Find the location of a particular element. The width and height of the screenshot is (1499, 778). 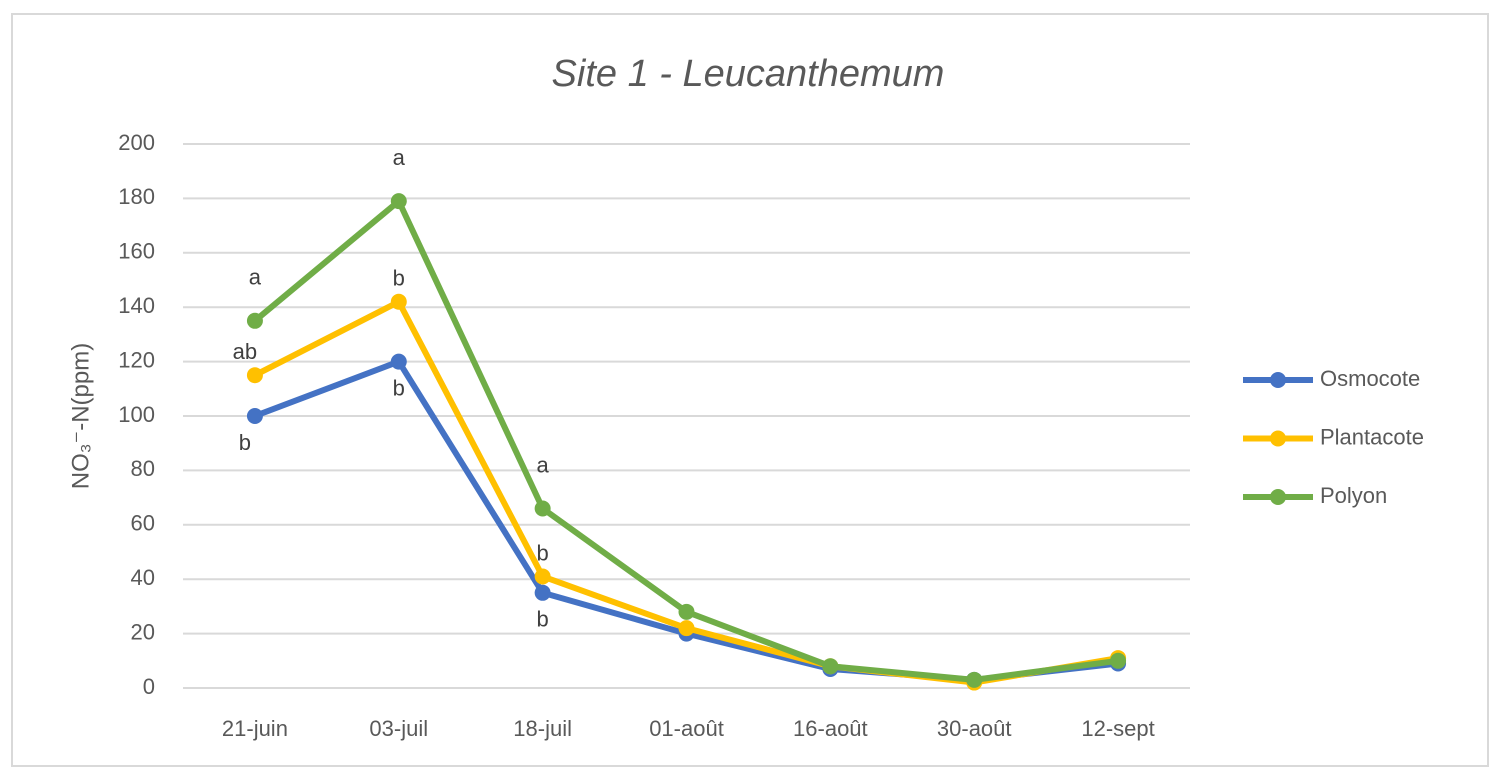

y-tick-label: 80 is located at coordinates (143, 468).